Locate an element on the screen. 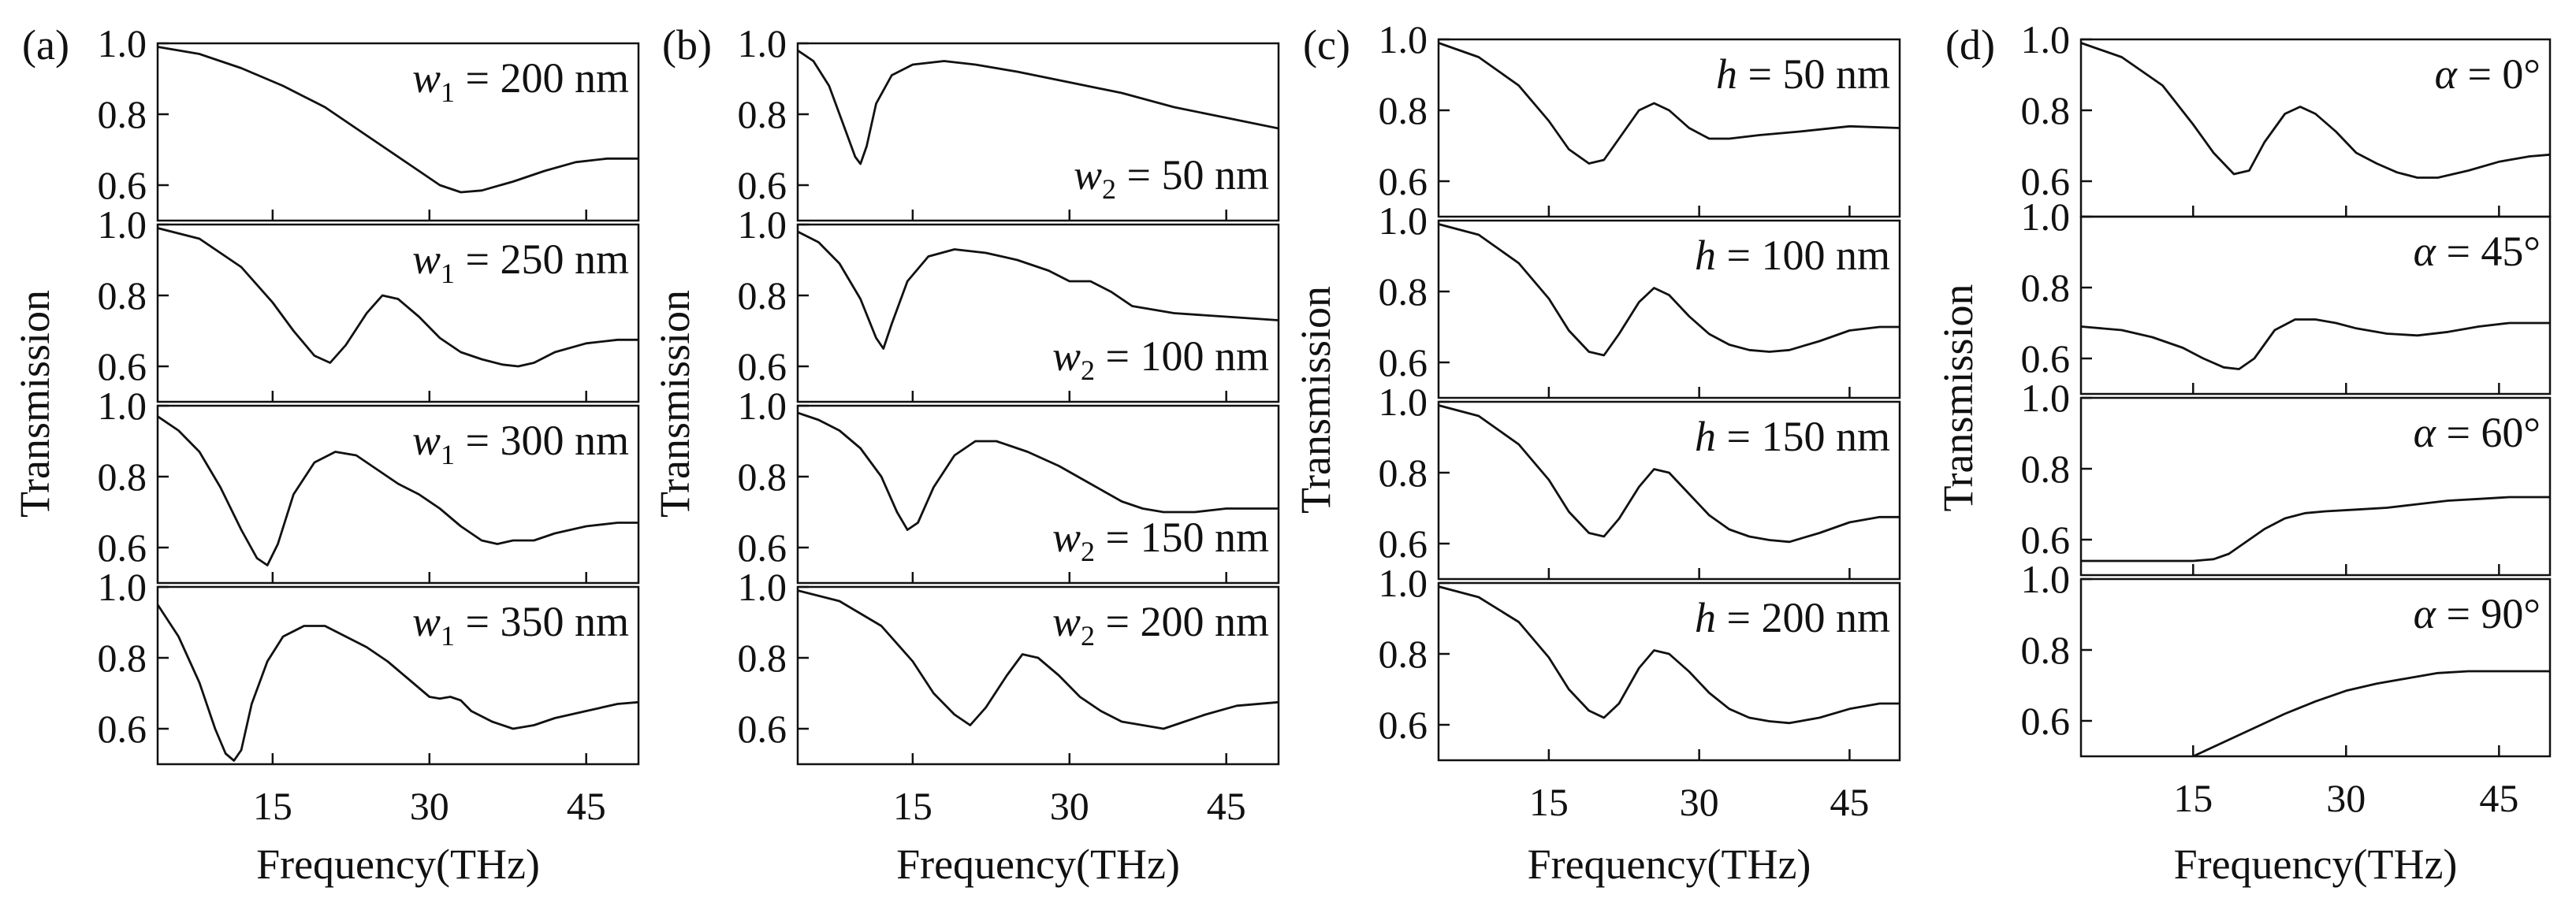 The width and height of the screenshot is (2576, 906). subplot-2-3: 1.0 0.8 0.6 15 30 45 h = 200 nm is located at coordinates (1640, 692).